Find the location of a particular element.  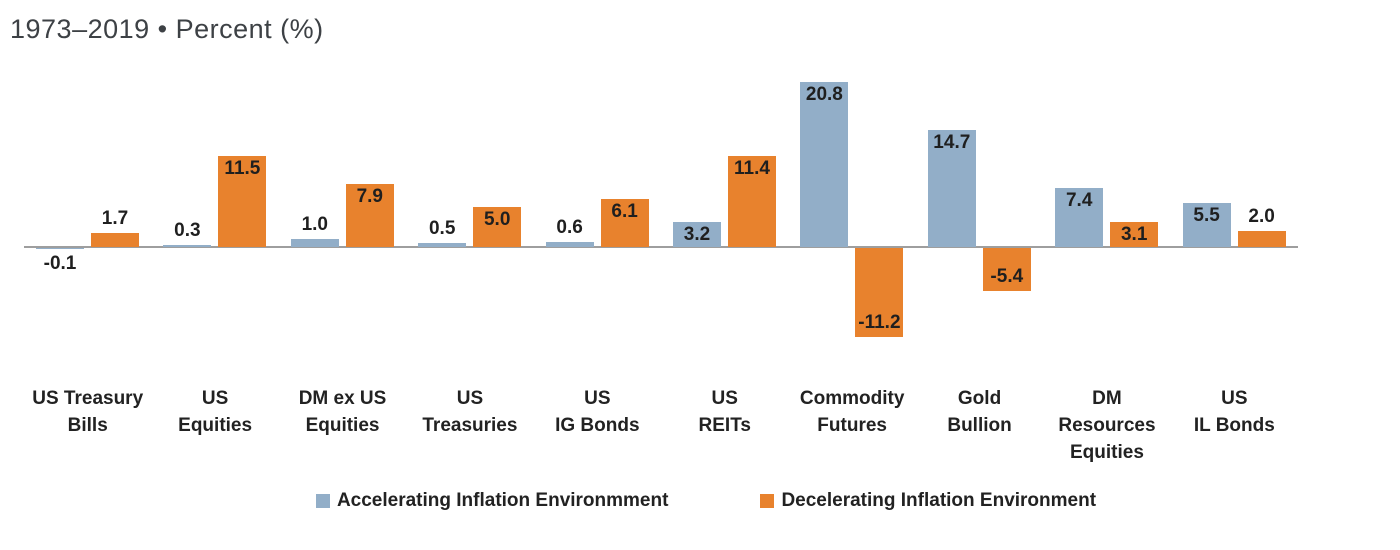

category-label: DM Resources Equities is located at coordinates (1107, 425).